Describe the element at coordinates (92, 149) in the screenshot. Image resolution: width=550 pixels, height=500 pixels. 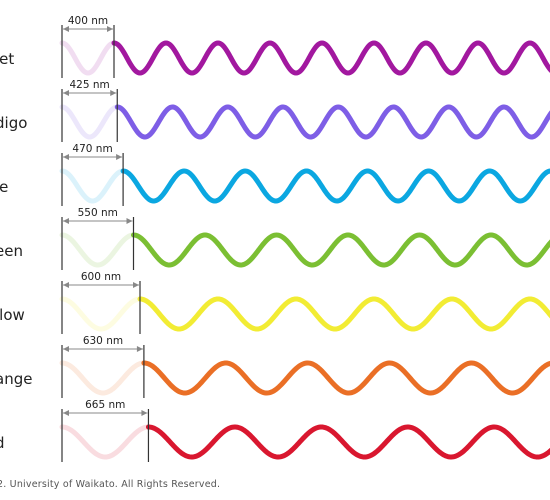
I see `wavelength-label: 470 nm` at that location.